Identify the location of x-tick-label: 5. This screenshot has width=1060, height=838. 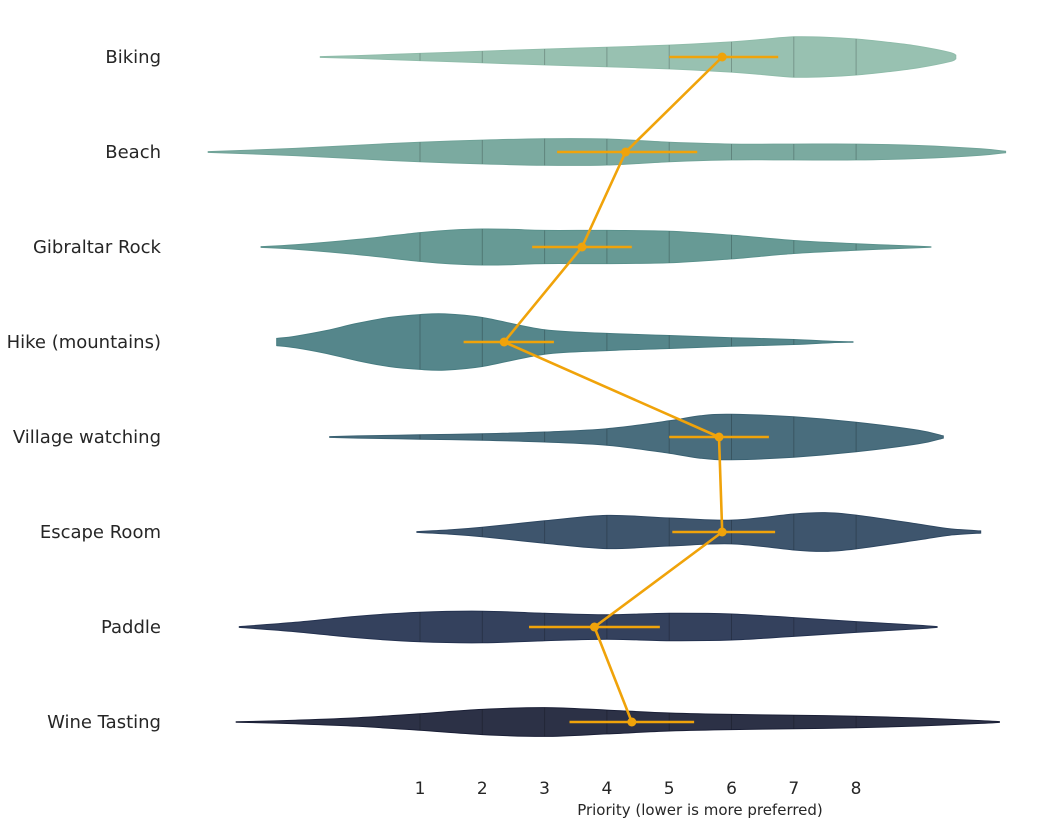
(669, 789).